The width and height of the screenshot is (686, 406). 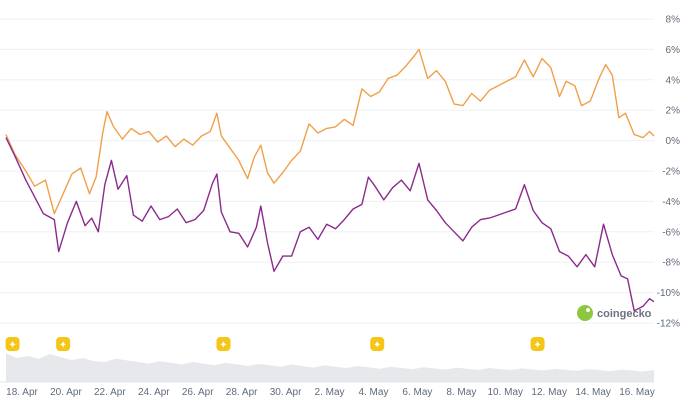 I want to click on y-tick-label: -12%, so click(x=668, y=324).